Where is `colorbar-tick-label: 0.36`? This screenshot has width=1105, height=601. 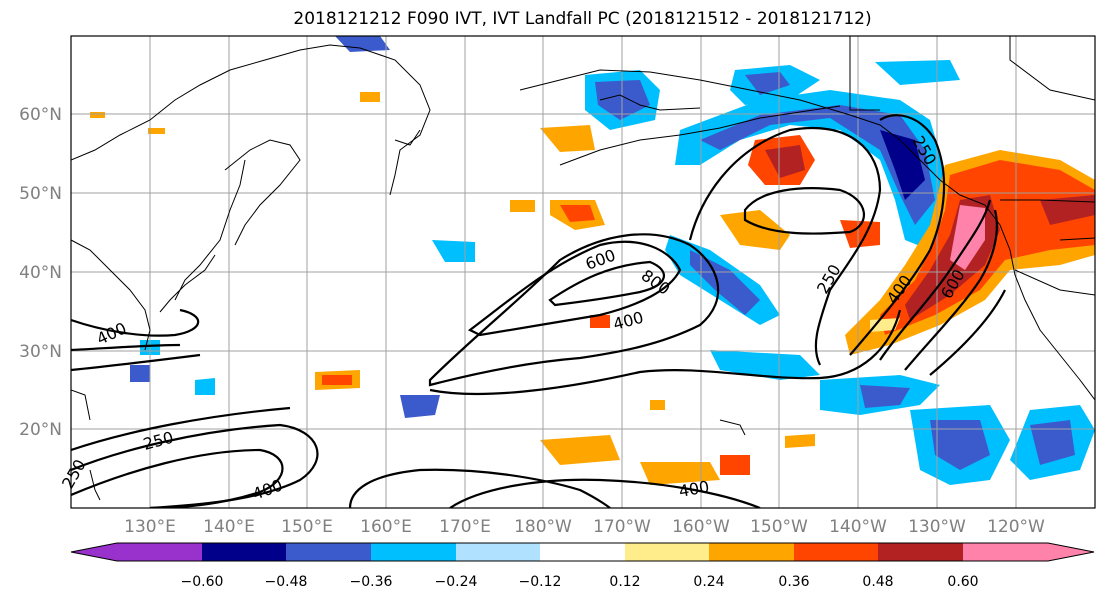
colorbar-tick-label: 0.36 is located at coordinates (793, 582).